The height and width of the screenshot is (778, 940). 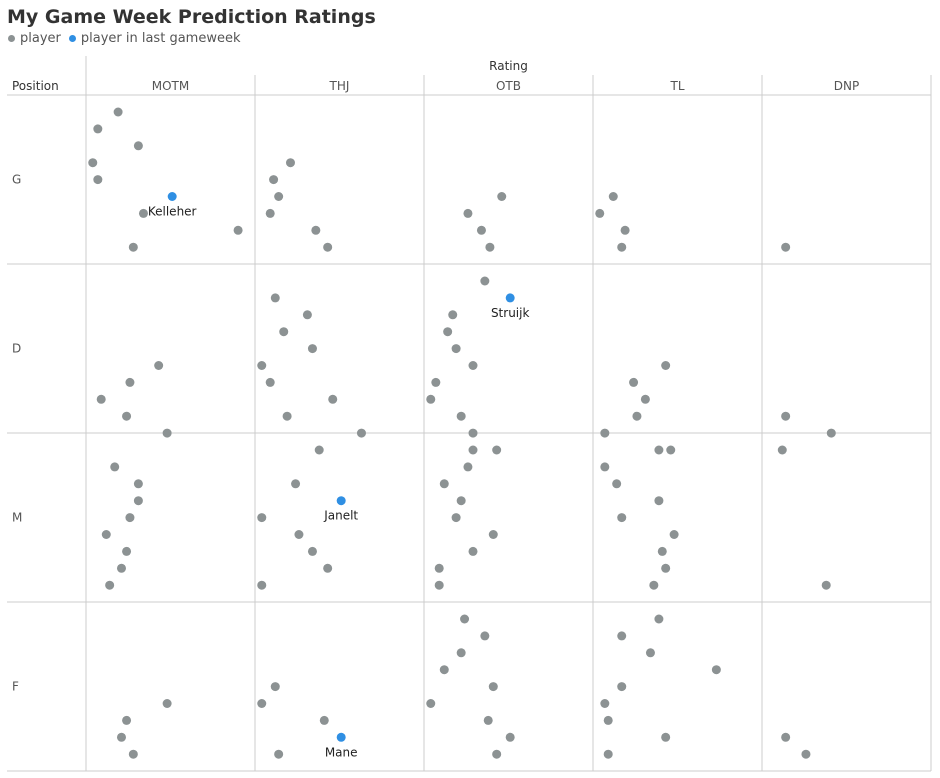 What do you see at coordinates (11, 38) in the screenshot?
I see `legend-dot-player` at bounding box center [11, 38].